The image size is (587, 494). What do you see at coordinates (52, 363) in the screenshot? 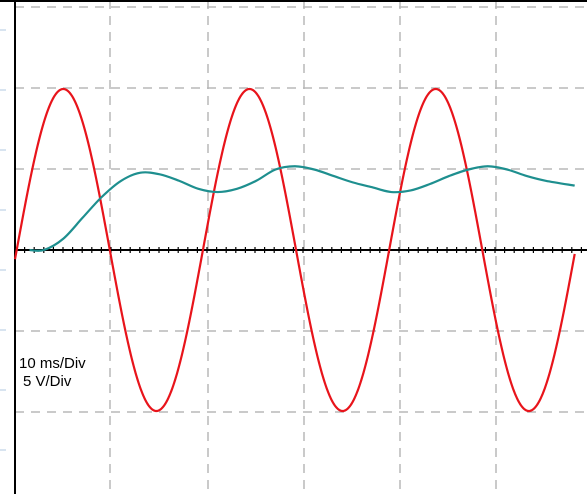
I see `time-scale-label: 10 ms/Div` at bounding box center [52, 363].